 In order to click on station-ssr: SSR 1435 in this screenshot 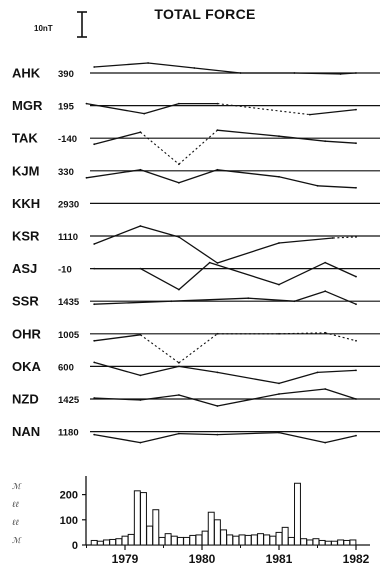, I will do `click(196, 299)`.